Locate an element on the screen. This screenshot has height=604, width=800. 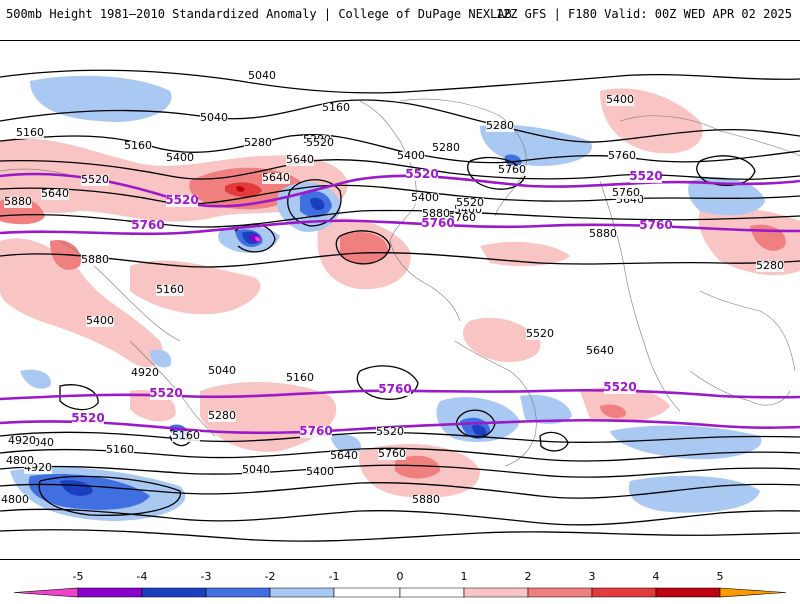
contour-label: 5400 is located at coordinates (425, 197).